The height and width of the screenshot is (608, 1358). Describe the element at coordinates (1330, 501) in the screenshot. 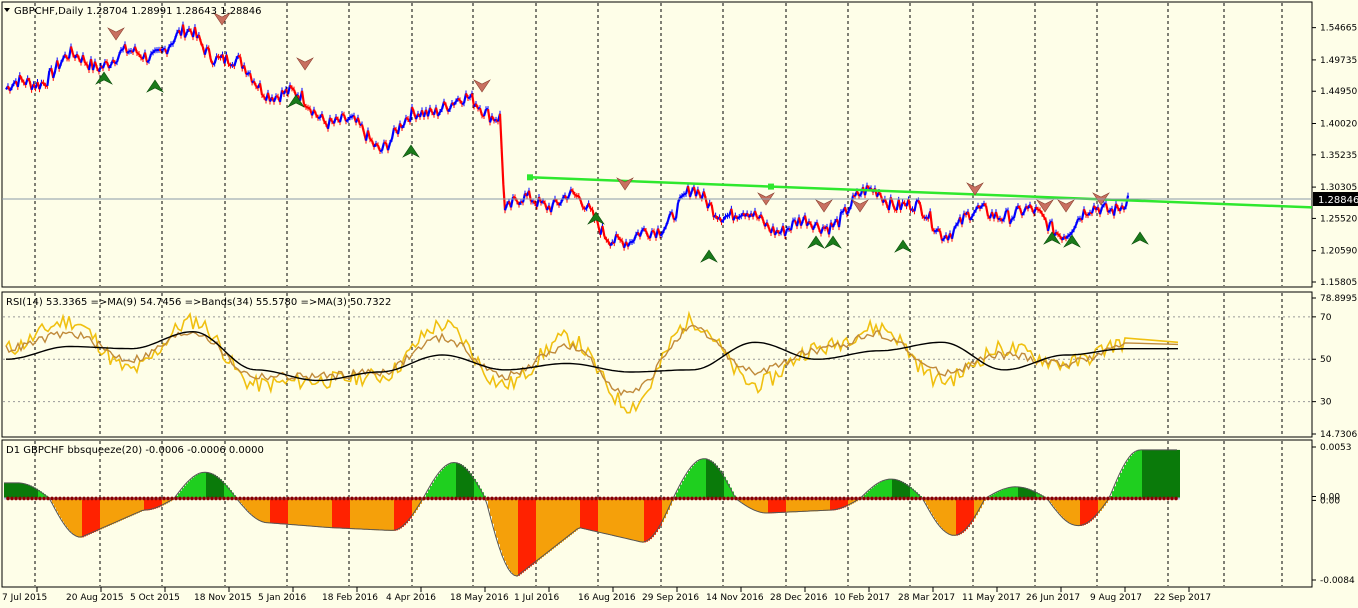

I see `bbs-tick-label: 0.00` at that location.